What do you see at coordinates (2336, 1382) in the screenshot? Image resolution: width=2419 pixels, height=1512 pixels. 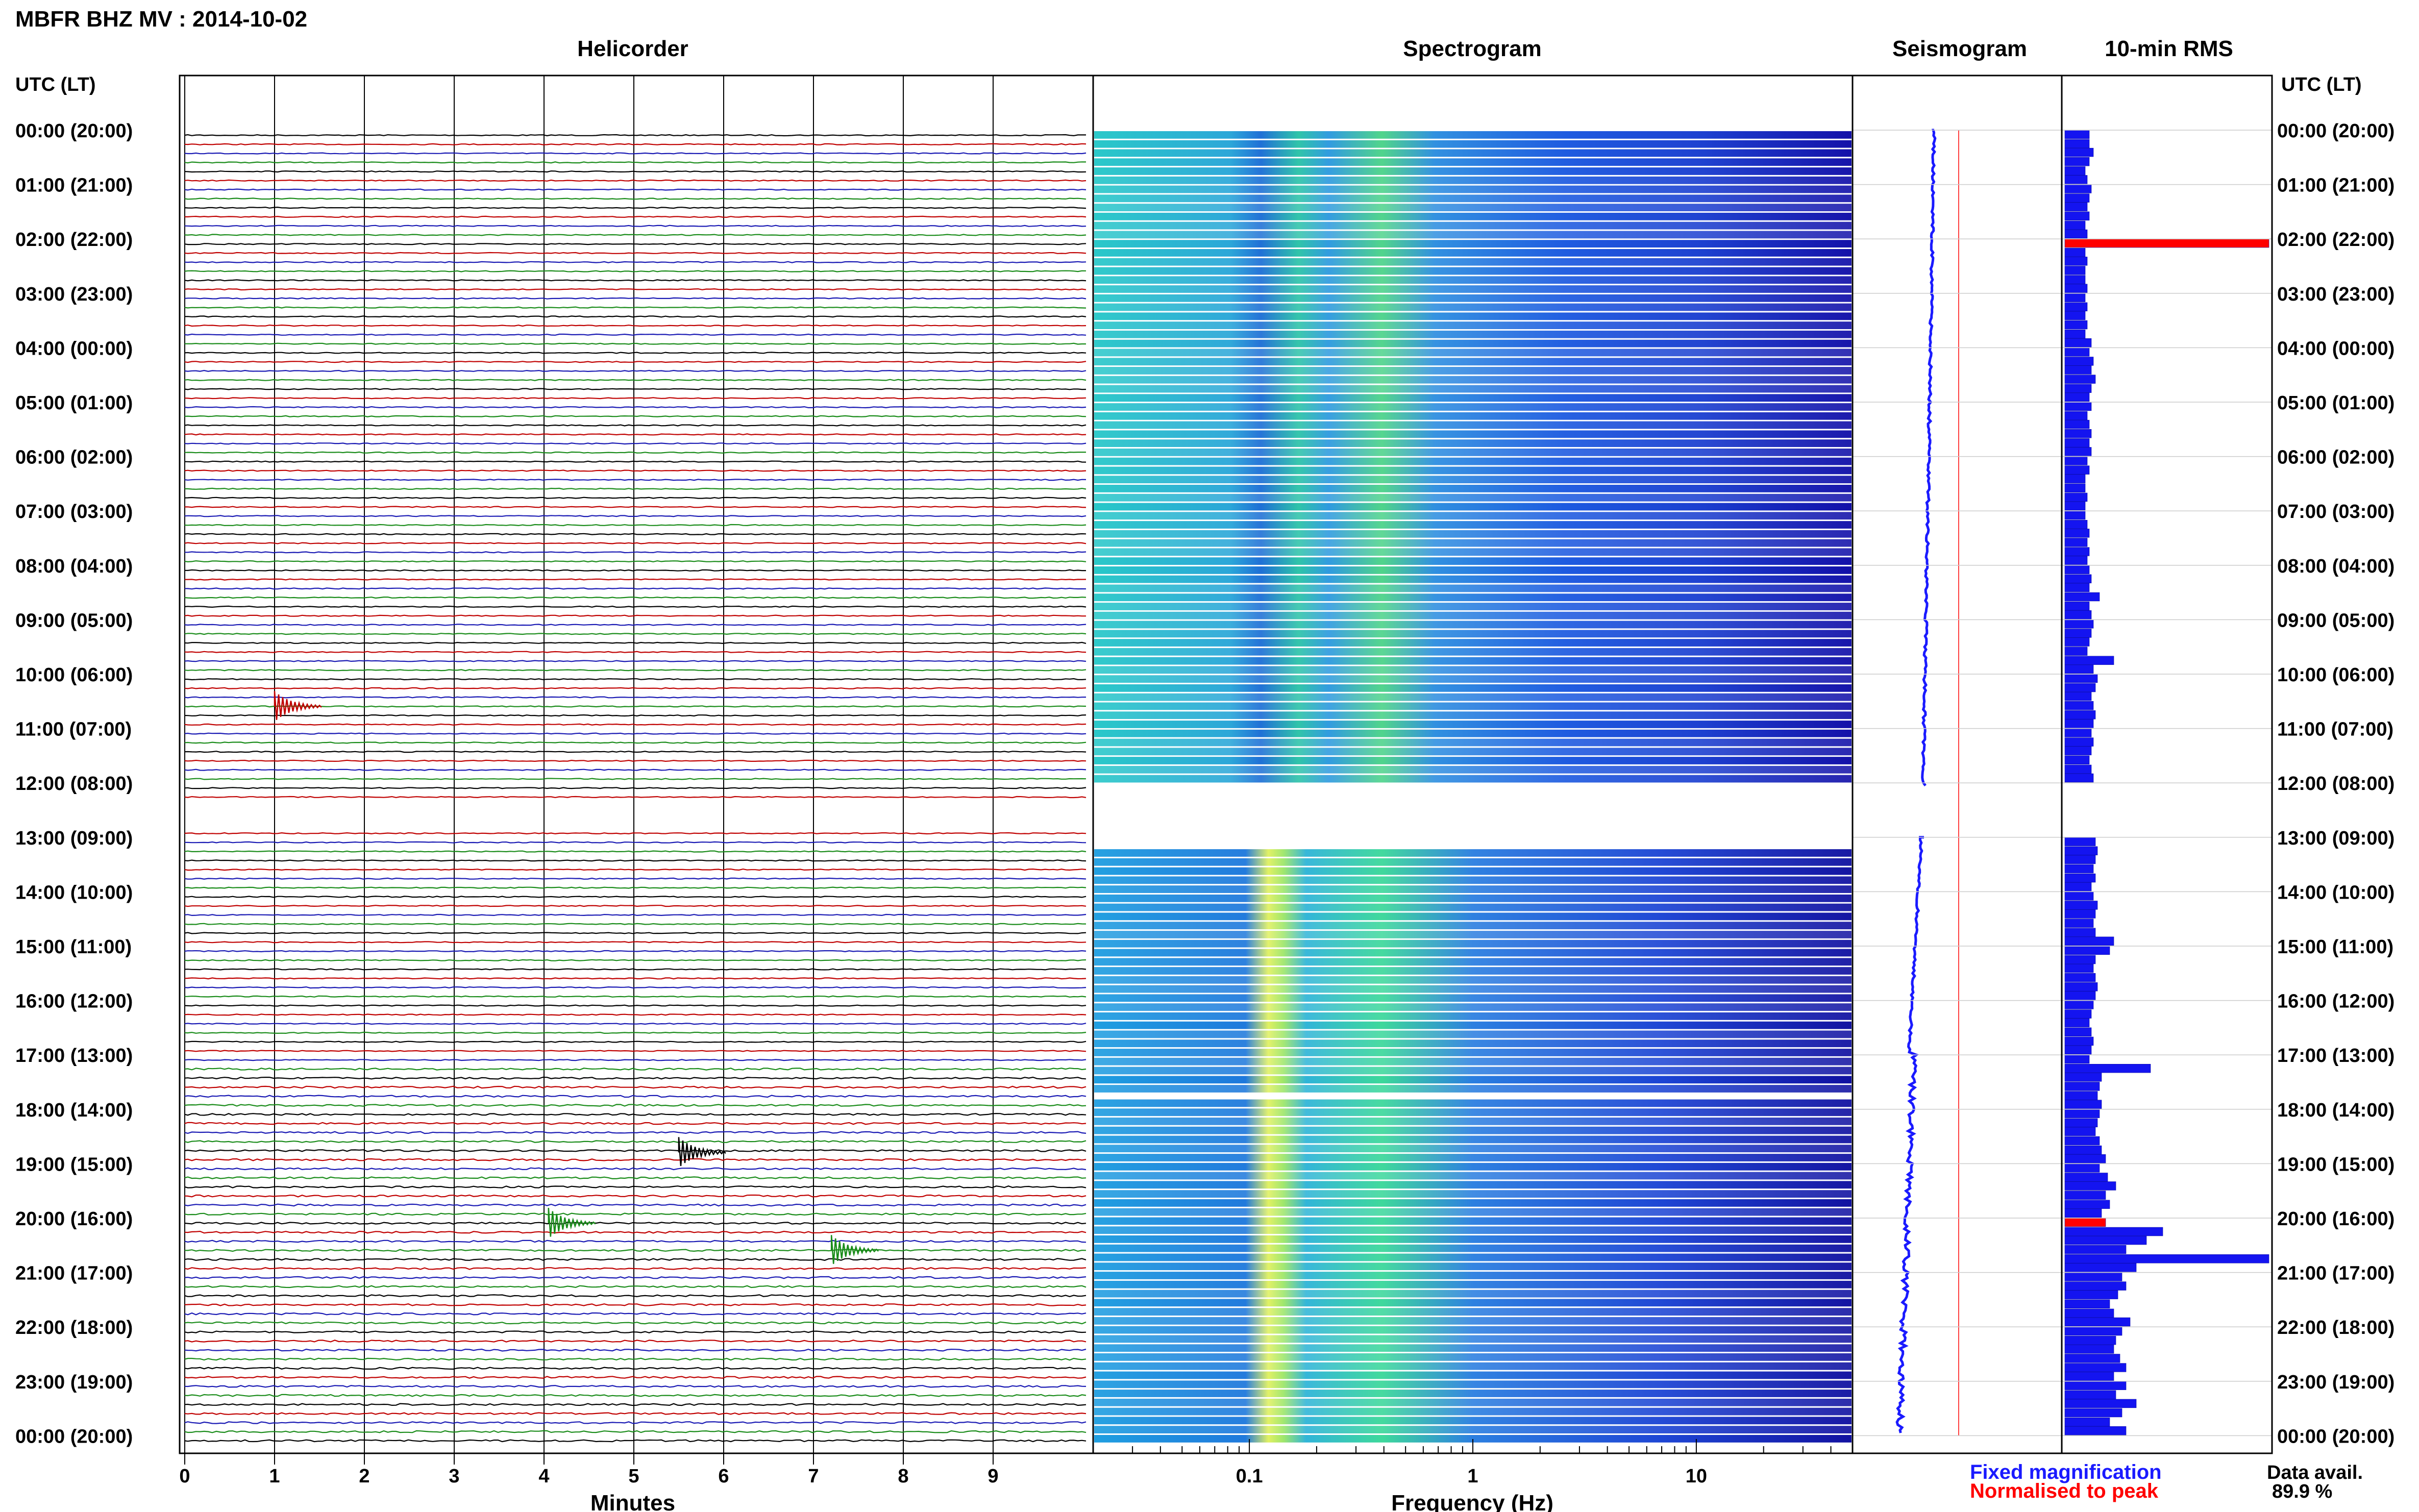 I see `time-label: 23:00 (19:00)` at bounding box center [2336, 1382].